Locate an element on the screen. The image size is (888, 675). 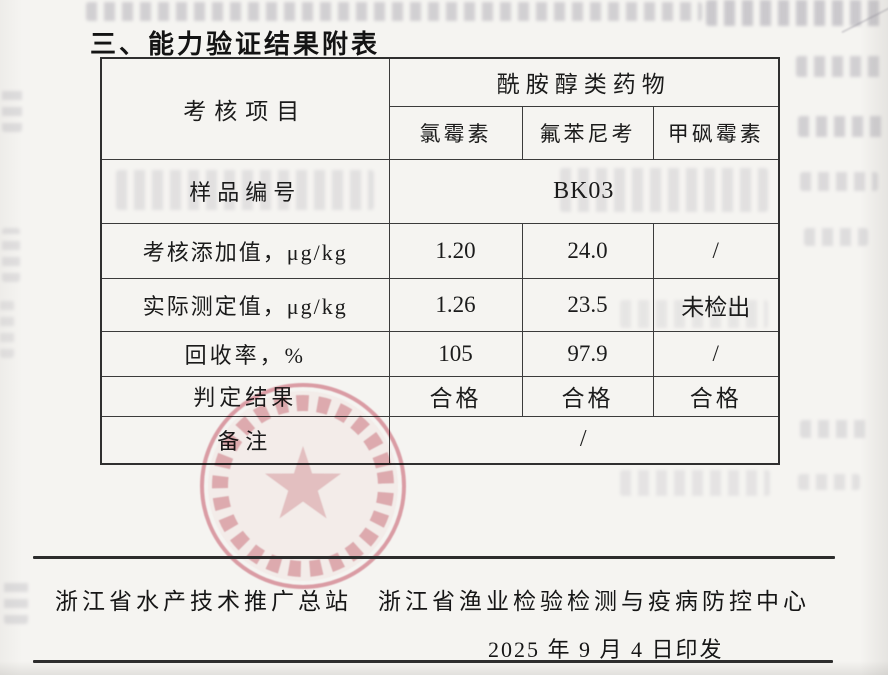
table-row: 实际测定值，μg/kg 1.26 23.5 未检出 is located at coordinates (440, 304).